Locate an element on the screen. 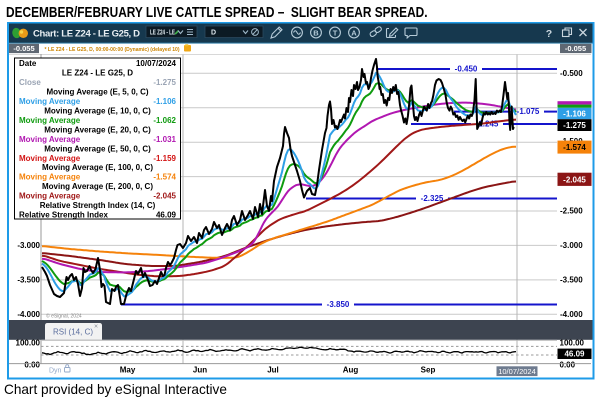  svg-text: -2.500 is located at coordinates (571, 211).